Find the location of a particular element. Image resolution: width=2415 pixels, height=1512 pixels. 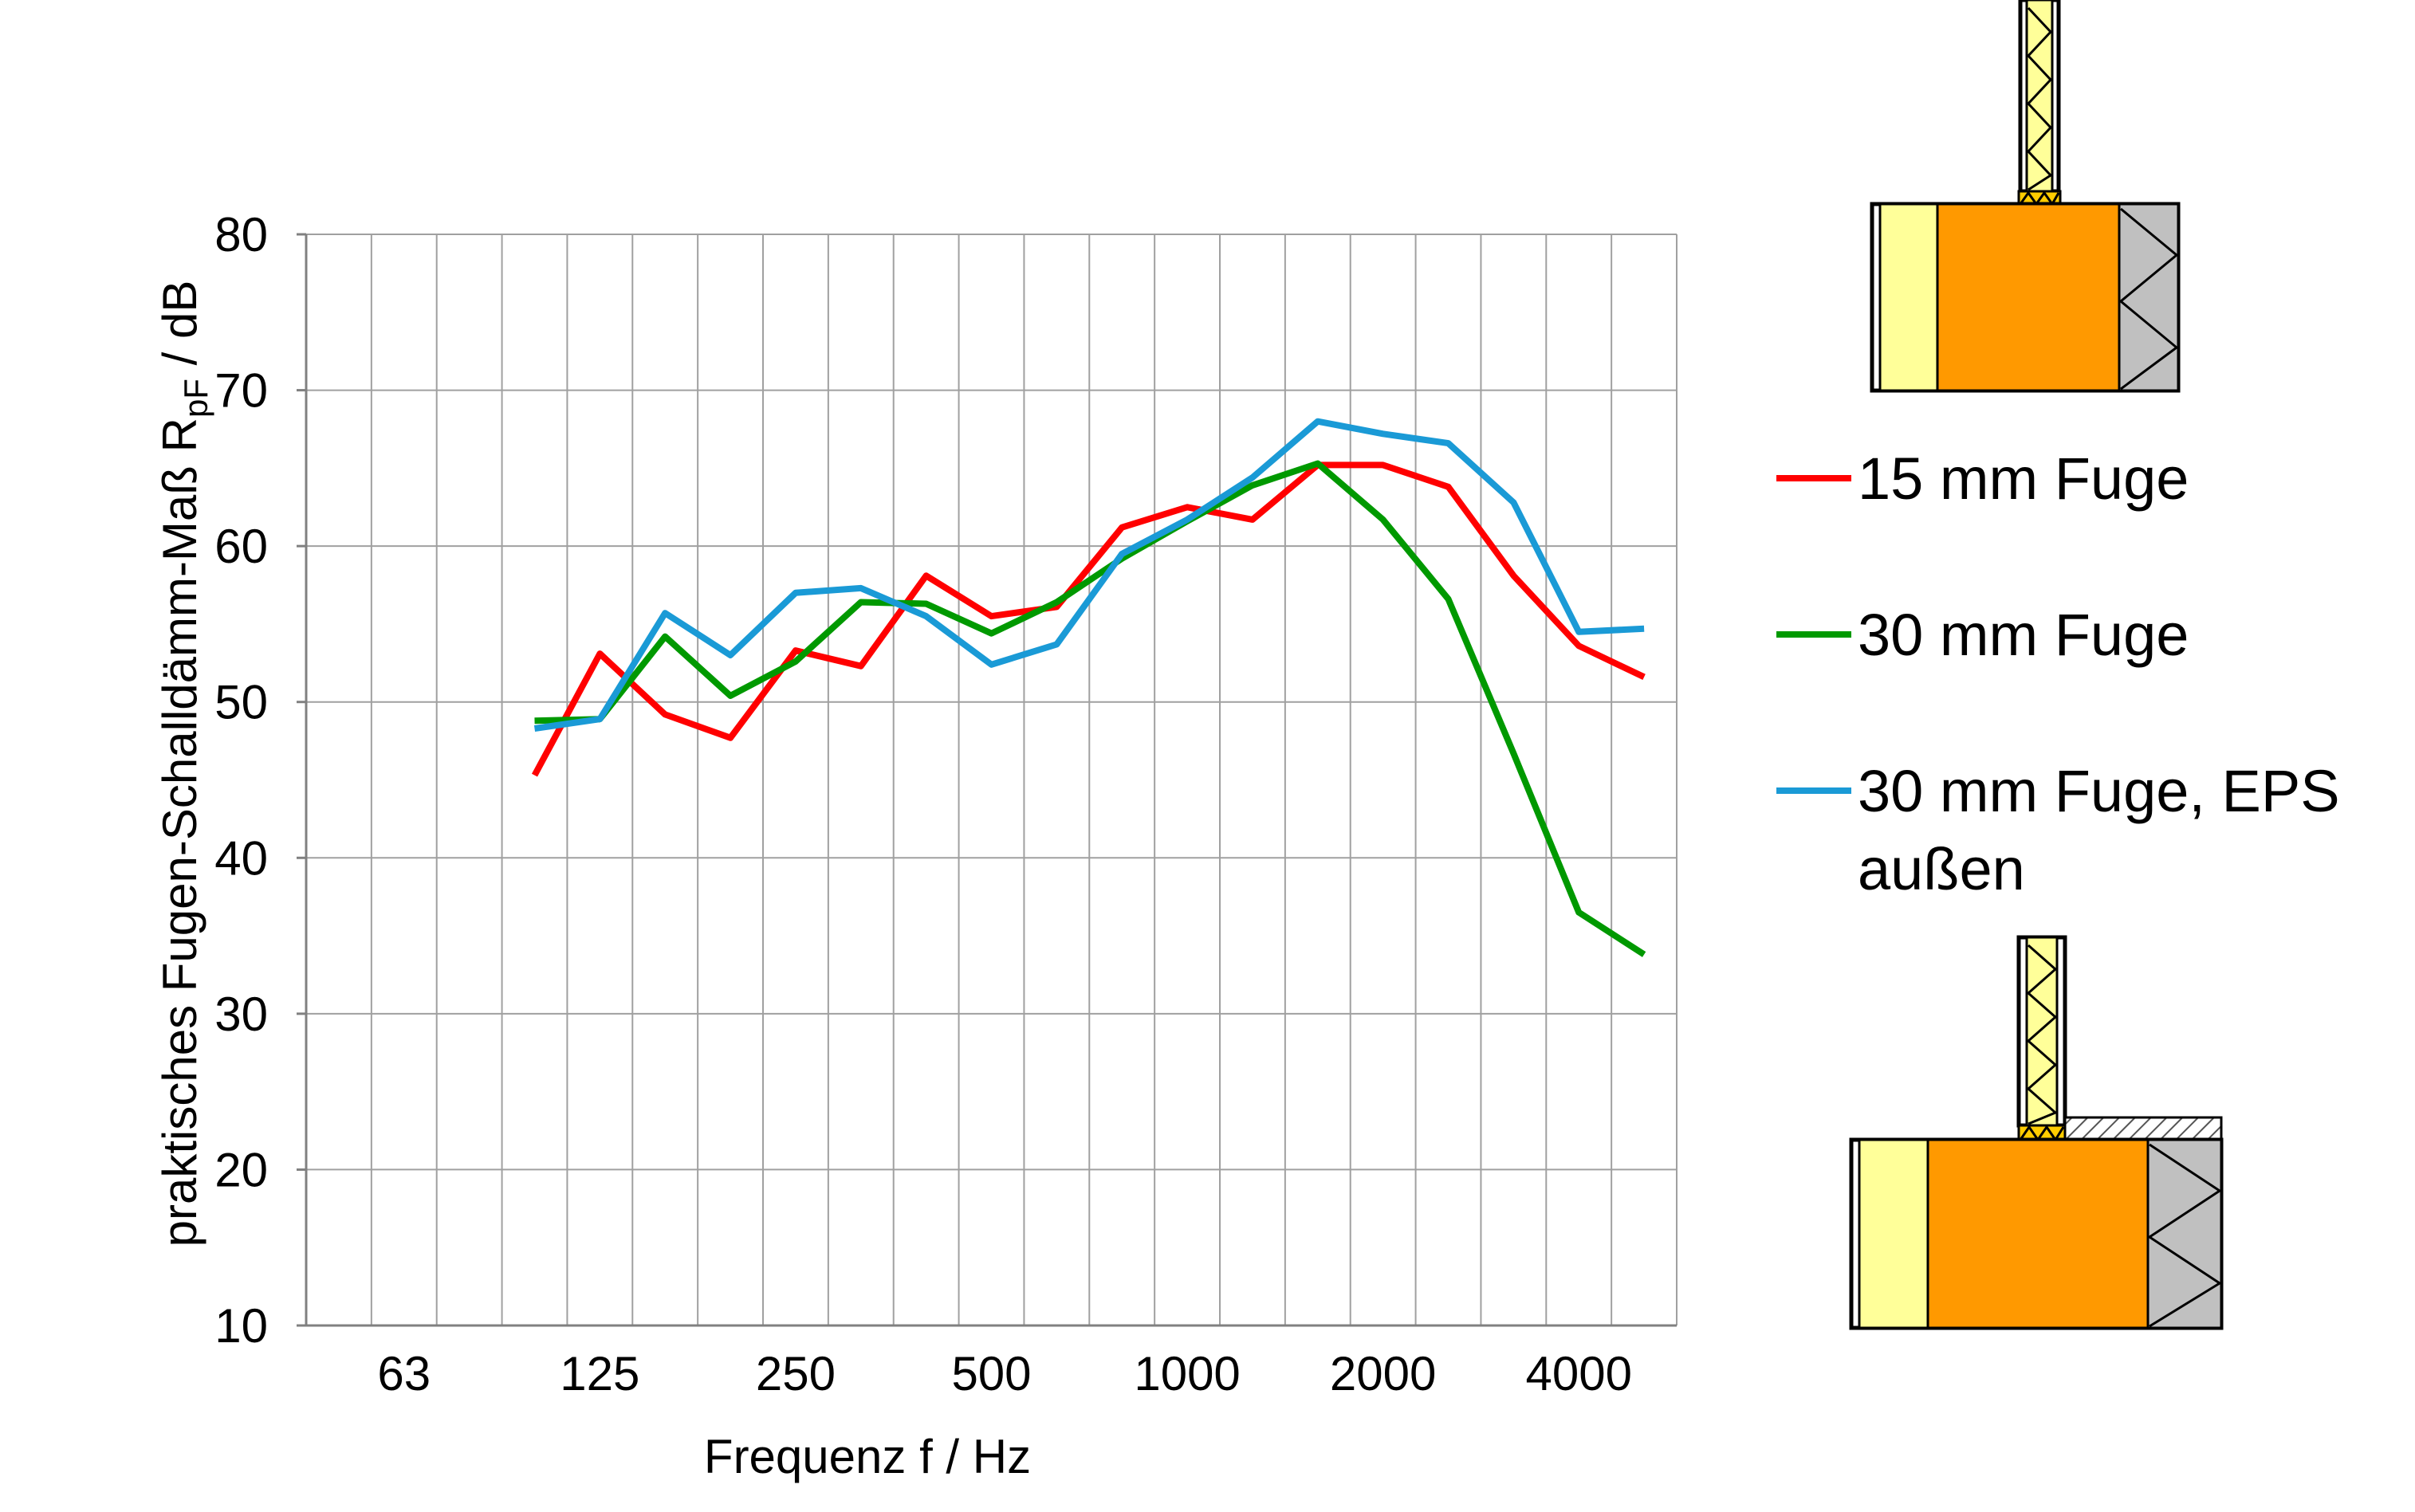

x-tick-label: 4000 is located at coordinates (1578, 1373).